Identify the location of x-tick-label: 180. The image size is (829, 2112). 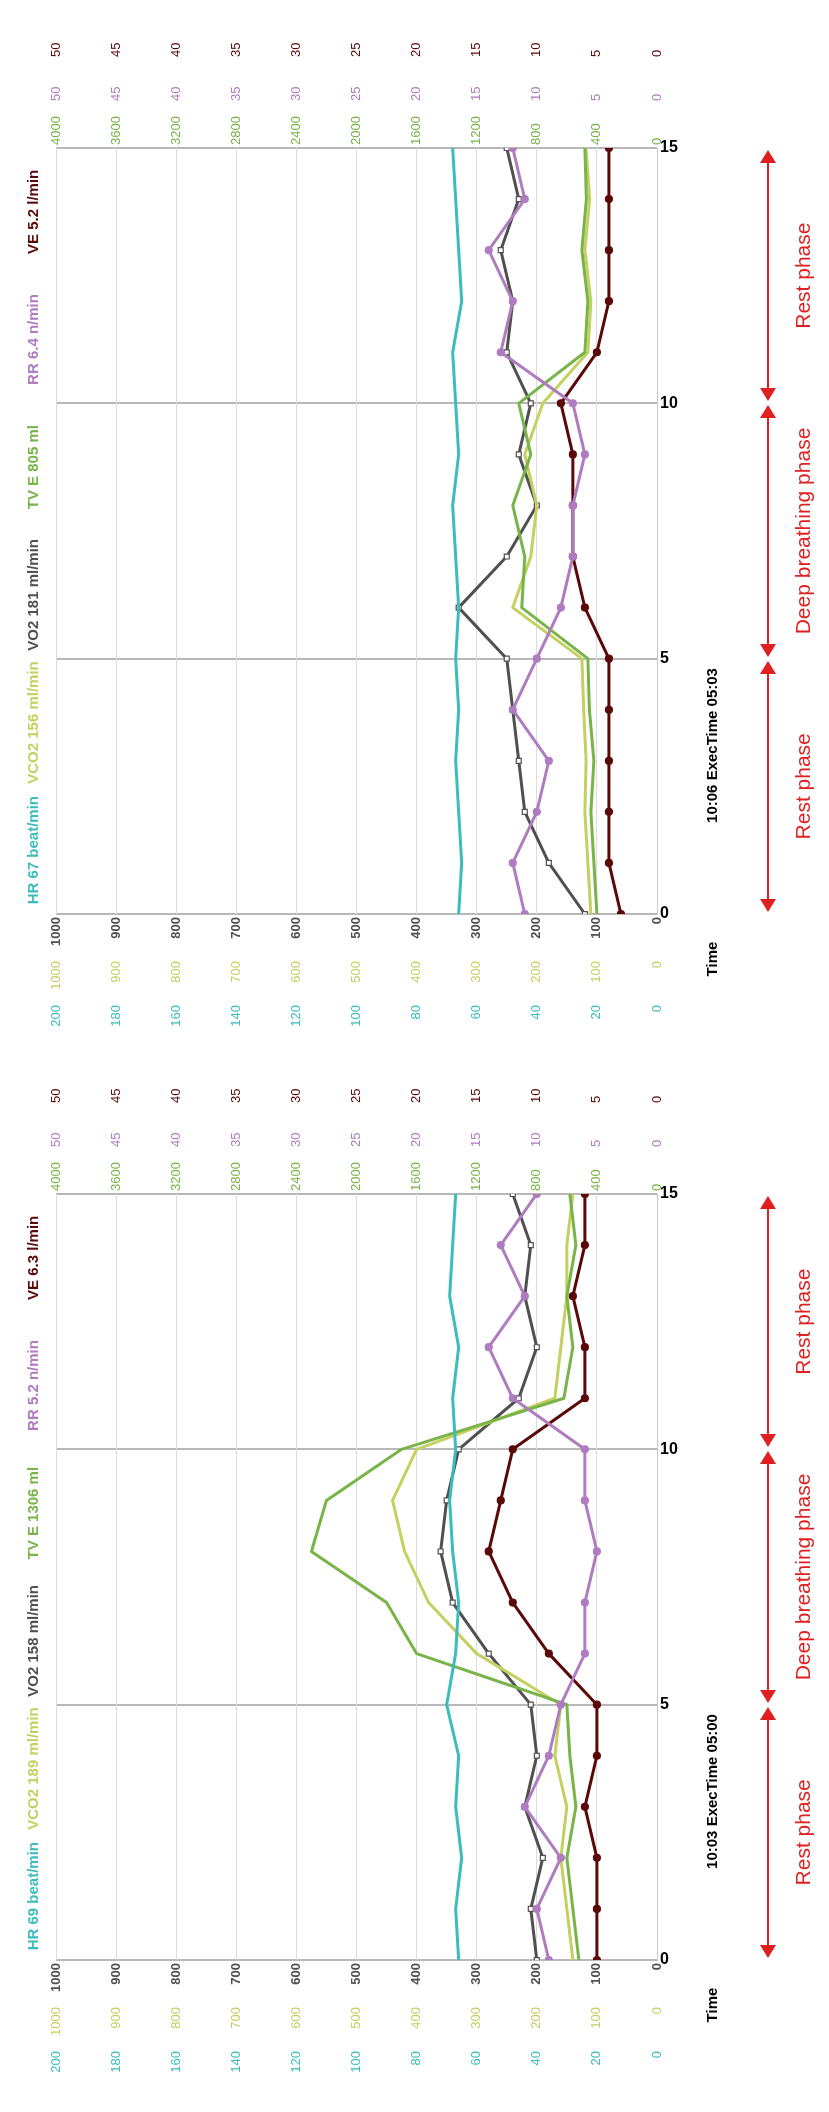
(115, 2062).